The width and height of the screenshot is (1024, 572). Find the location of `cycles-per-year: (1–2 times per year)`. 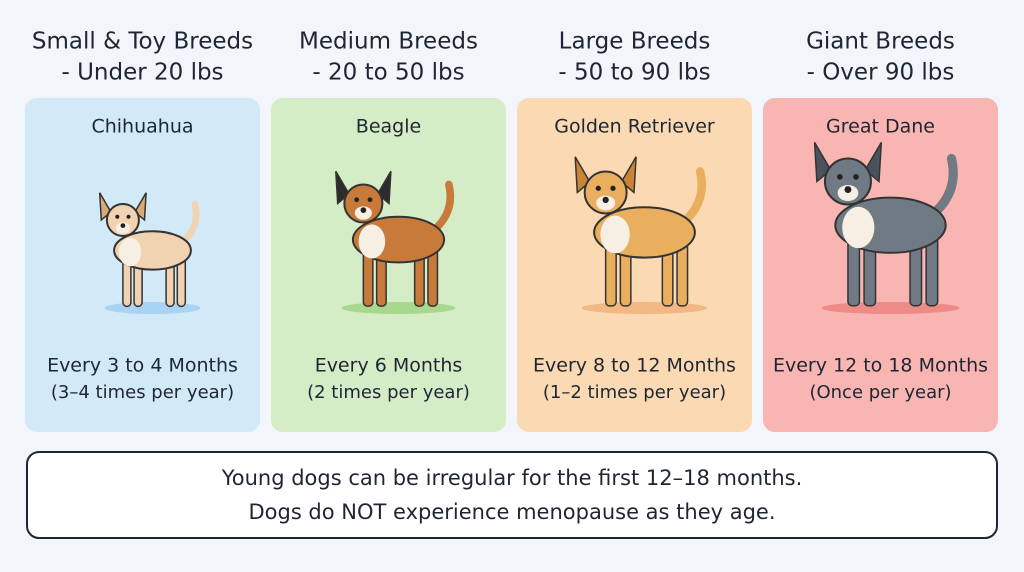

cycles-per-year: (1–2 times per year) is located at coordinates (634, 392).